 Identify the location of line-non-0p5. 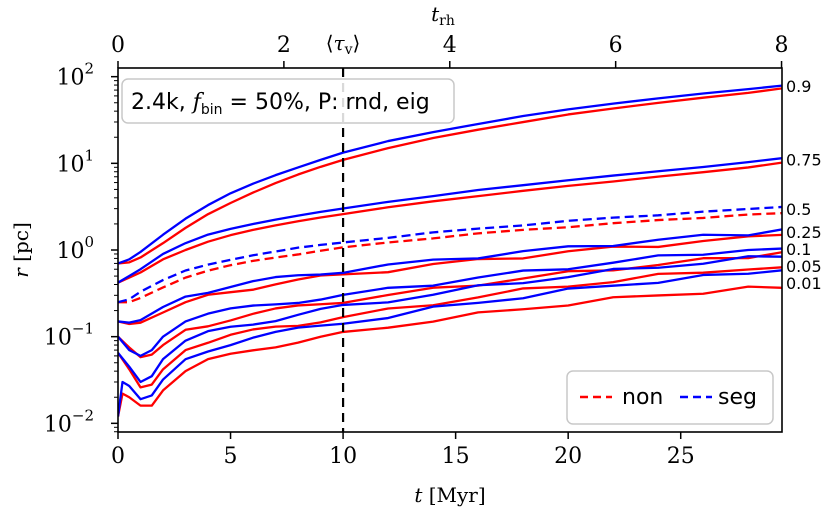
(450, 257).